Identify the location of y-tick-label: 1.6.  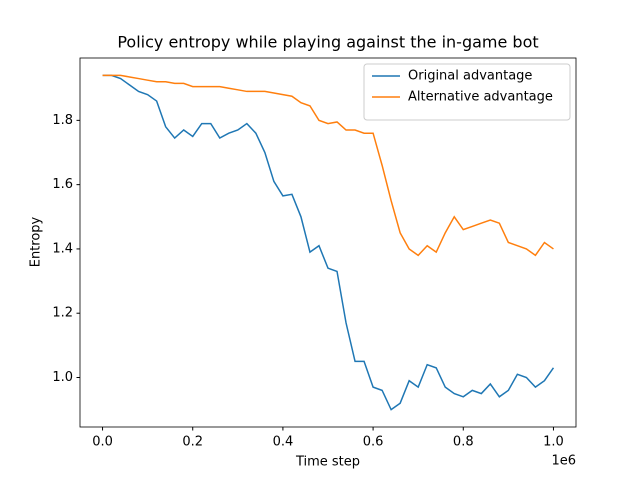
(62, 184).